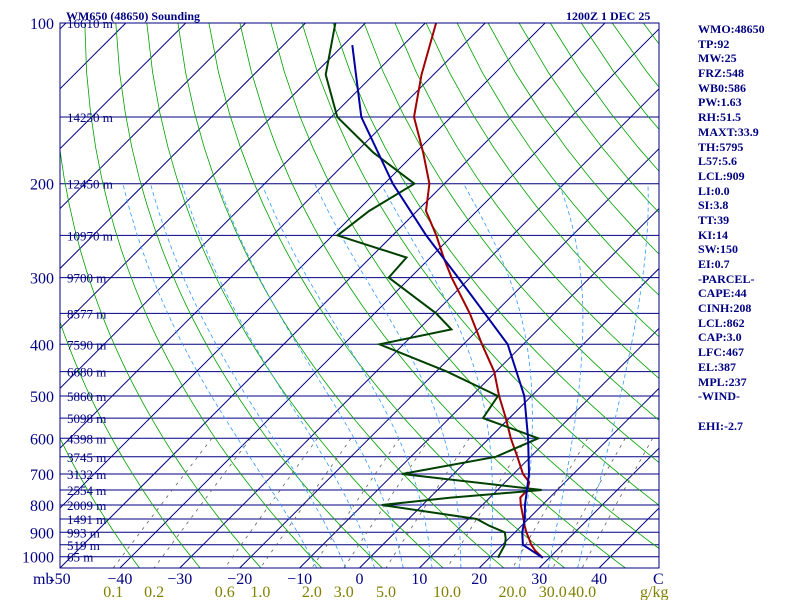 The image size is (800, 600). What do you see at coordinates (479, 579) in the screenshot?
I see `temperature-tick-label: 20` at bounding box center [479, 579].